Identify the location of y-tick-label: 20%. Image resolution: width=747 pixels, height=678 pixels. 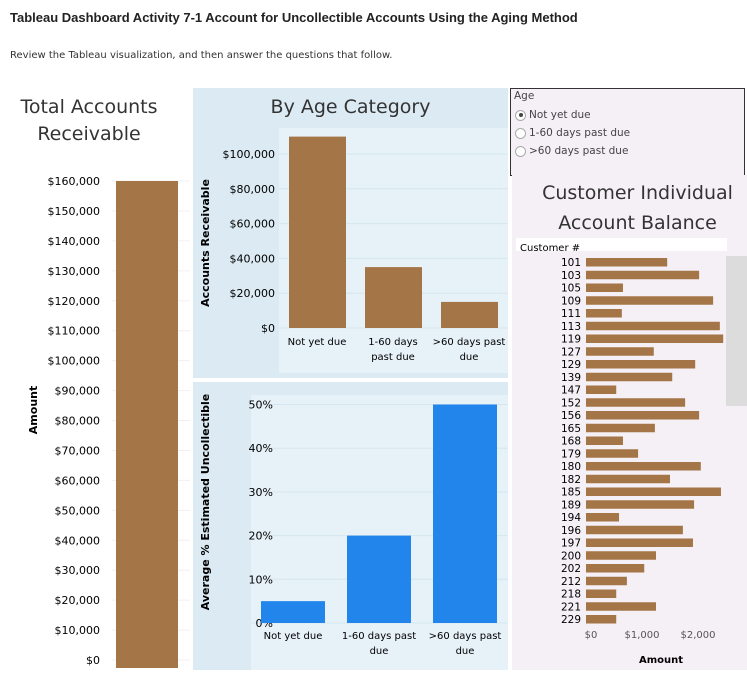
(261, 536).